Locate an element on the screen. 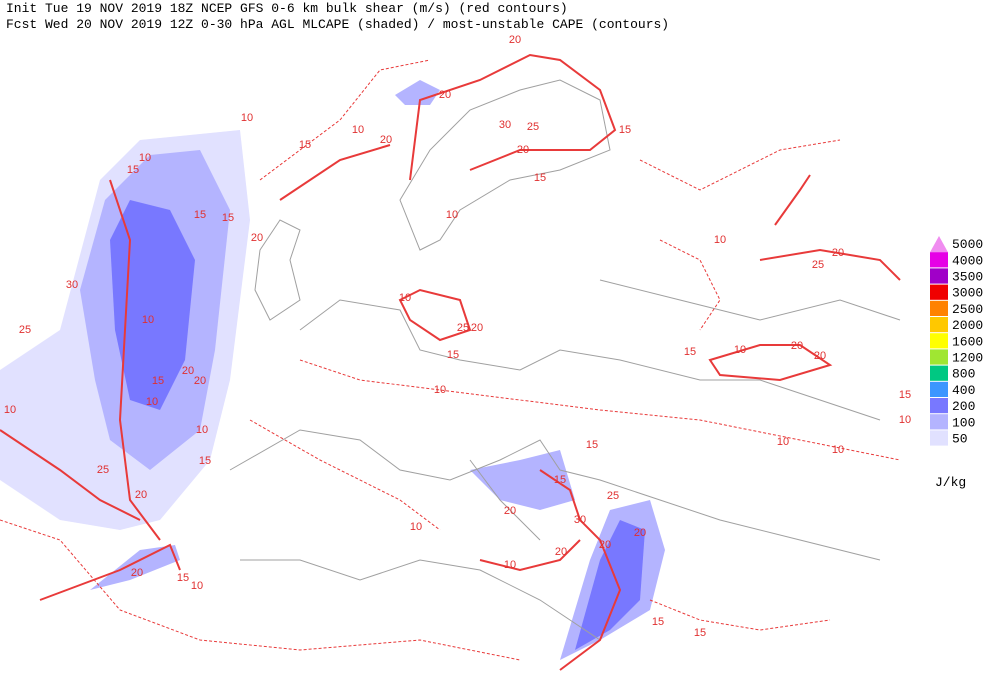  legend-label: 800 is located at coordinates (963, 374).